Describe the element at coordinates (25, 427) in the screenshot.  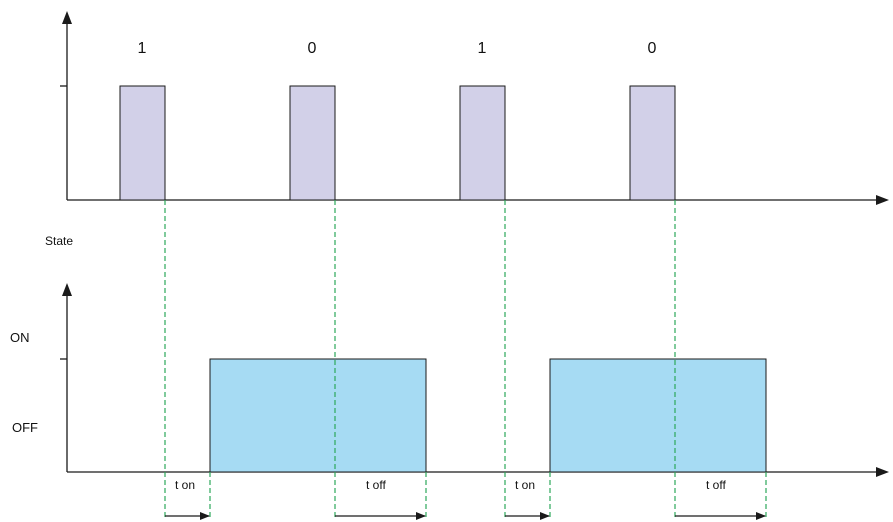
I see `off-label: OFF` at that location.